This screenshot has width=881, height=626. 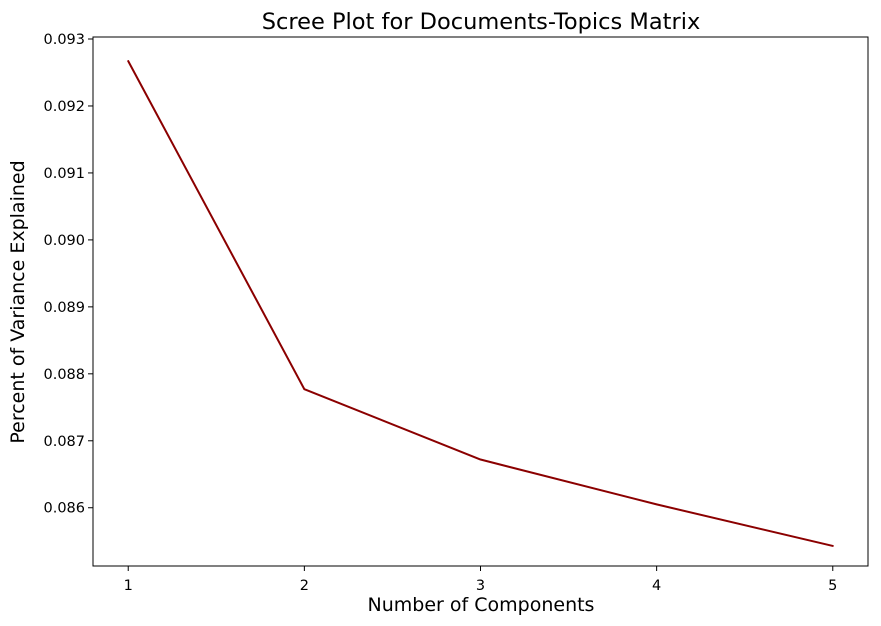 I want to click on y-axis-label: Percent of Variance Explained, so click(x=18, y=301).